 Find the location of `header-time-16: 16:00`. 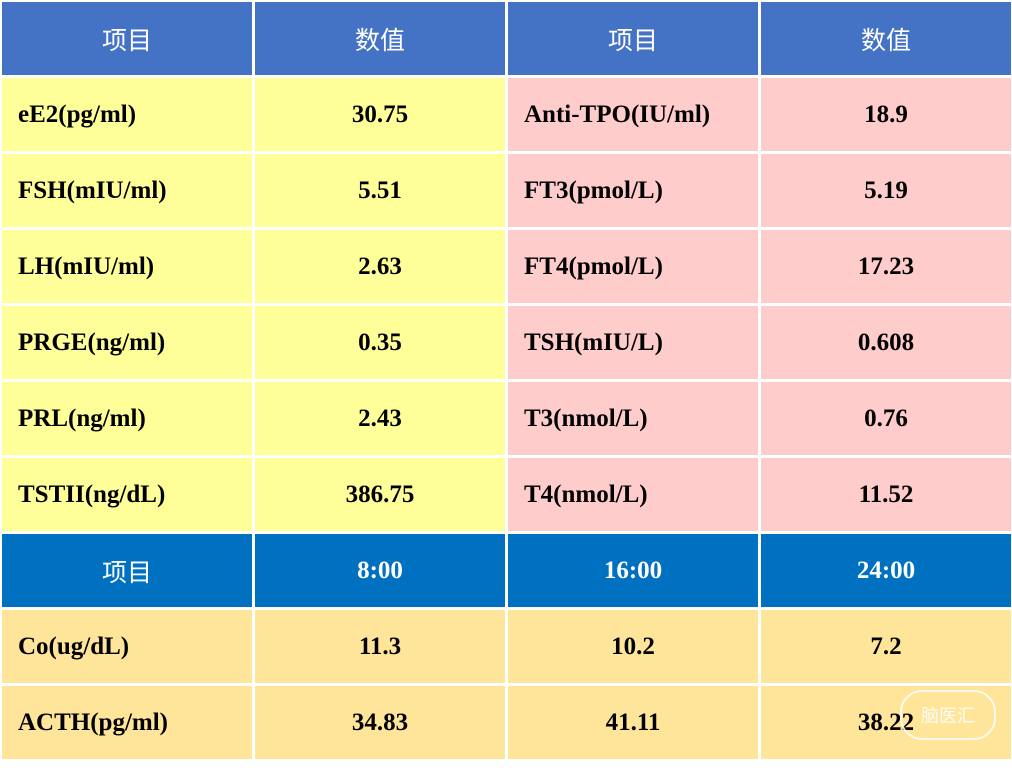

header-time-16: 16:00 is located at coordinates (633, 570).